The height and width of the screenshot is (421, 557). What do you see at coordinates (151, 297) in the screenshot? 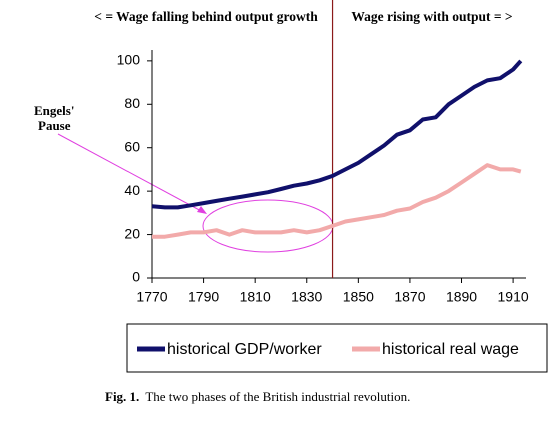
I see `x-tick-label: 1770` at bounding box center [151, 297].